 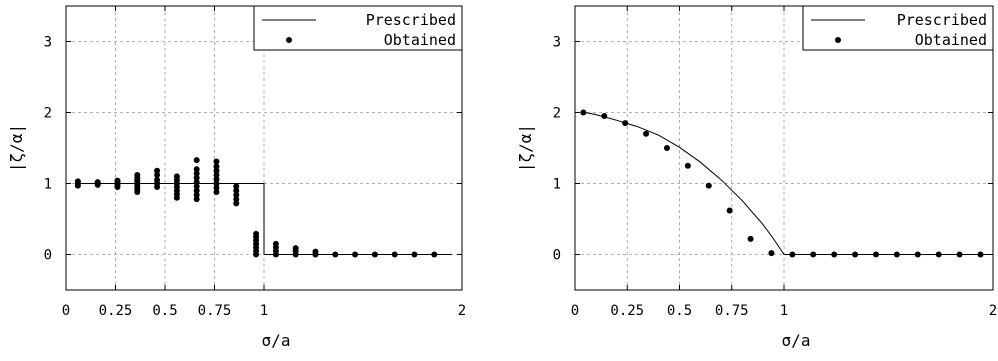 I want to click on chart-2-xtick-label-4: 1, so click(x=784, y=311).